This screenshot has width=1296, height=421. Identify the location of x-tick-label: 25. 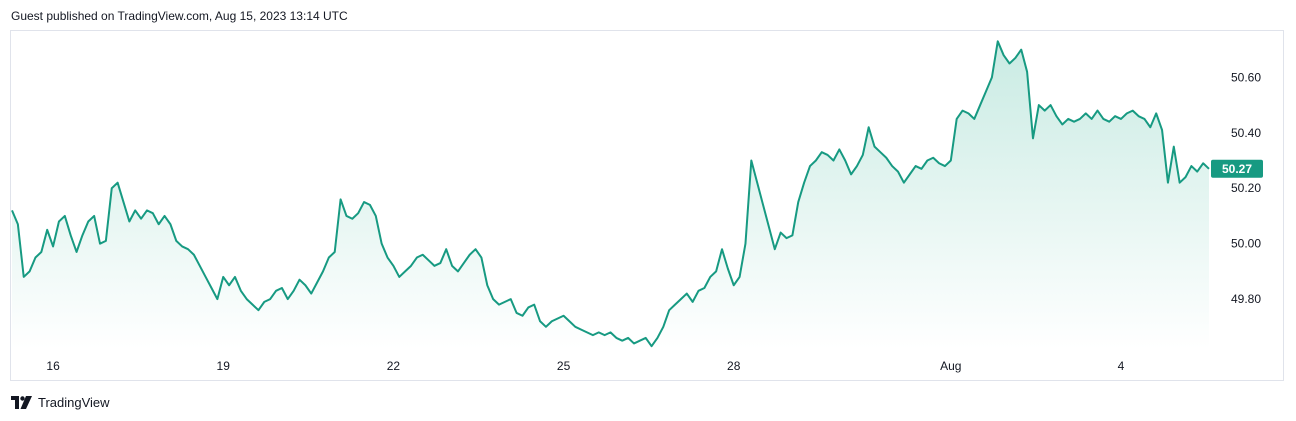
(564, 366).